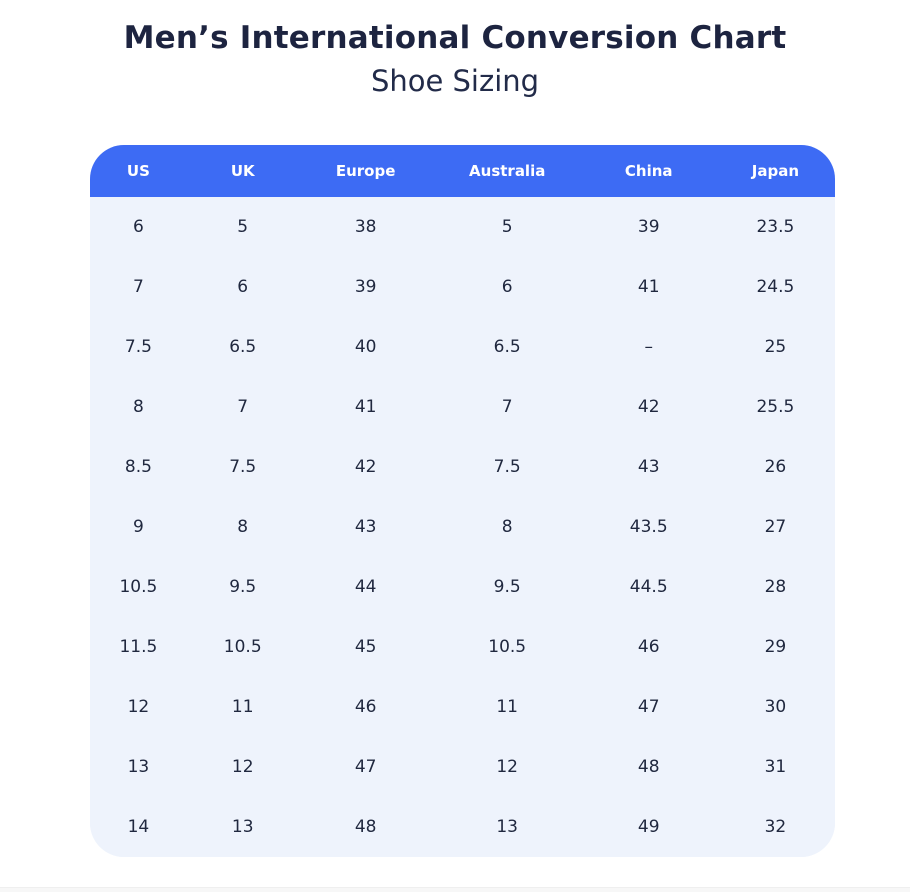  What do you see at coordinates (138, 467) in the screenshot?
I see `table-cell: 8.5` at bounding box center [138, 467].